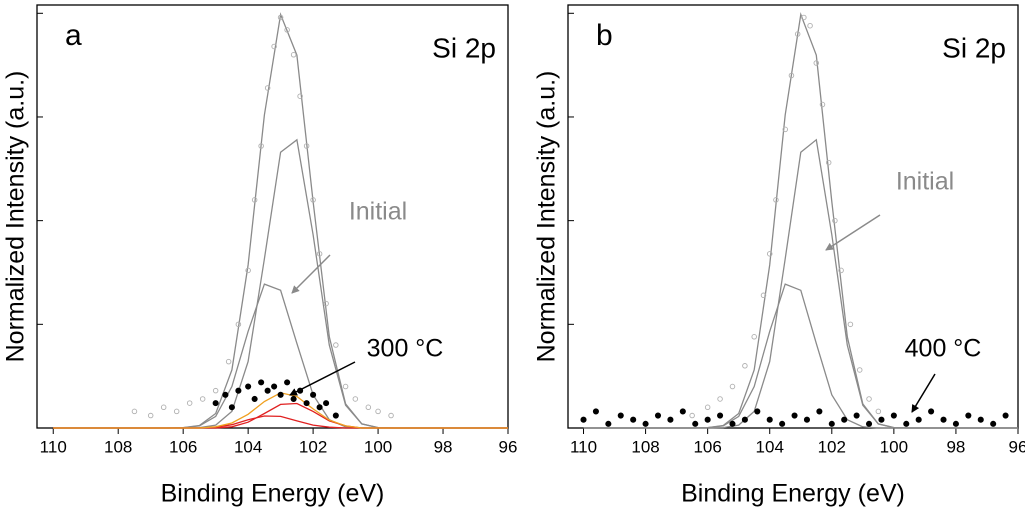 The image size is (1025, 518). What do you see at coordinates (894, 446) in the screenshot?
I see `x-tick-label: 100` at bounding box center [894, 446].